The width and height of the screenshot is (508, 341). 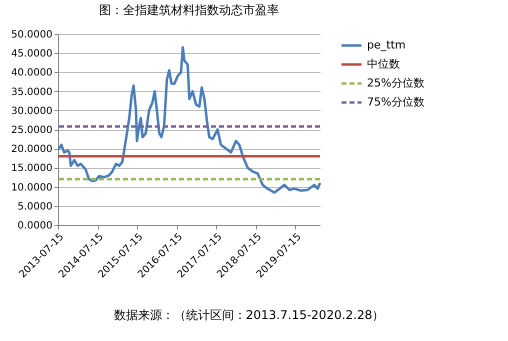 What do you see at coordinates (31, 35) in the screenshot?
I see `y-tick-label: 50.0000` at bounding box center [31, 35].